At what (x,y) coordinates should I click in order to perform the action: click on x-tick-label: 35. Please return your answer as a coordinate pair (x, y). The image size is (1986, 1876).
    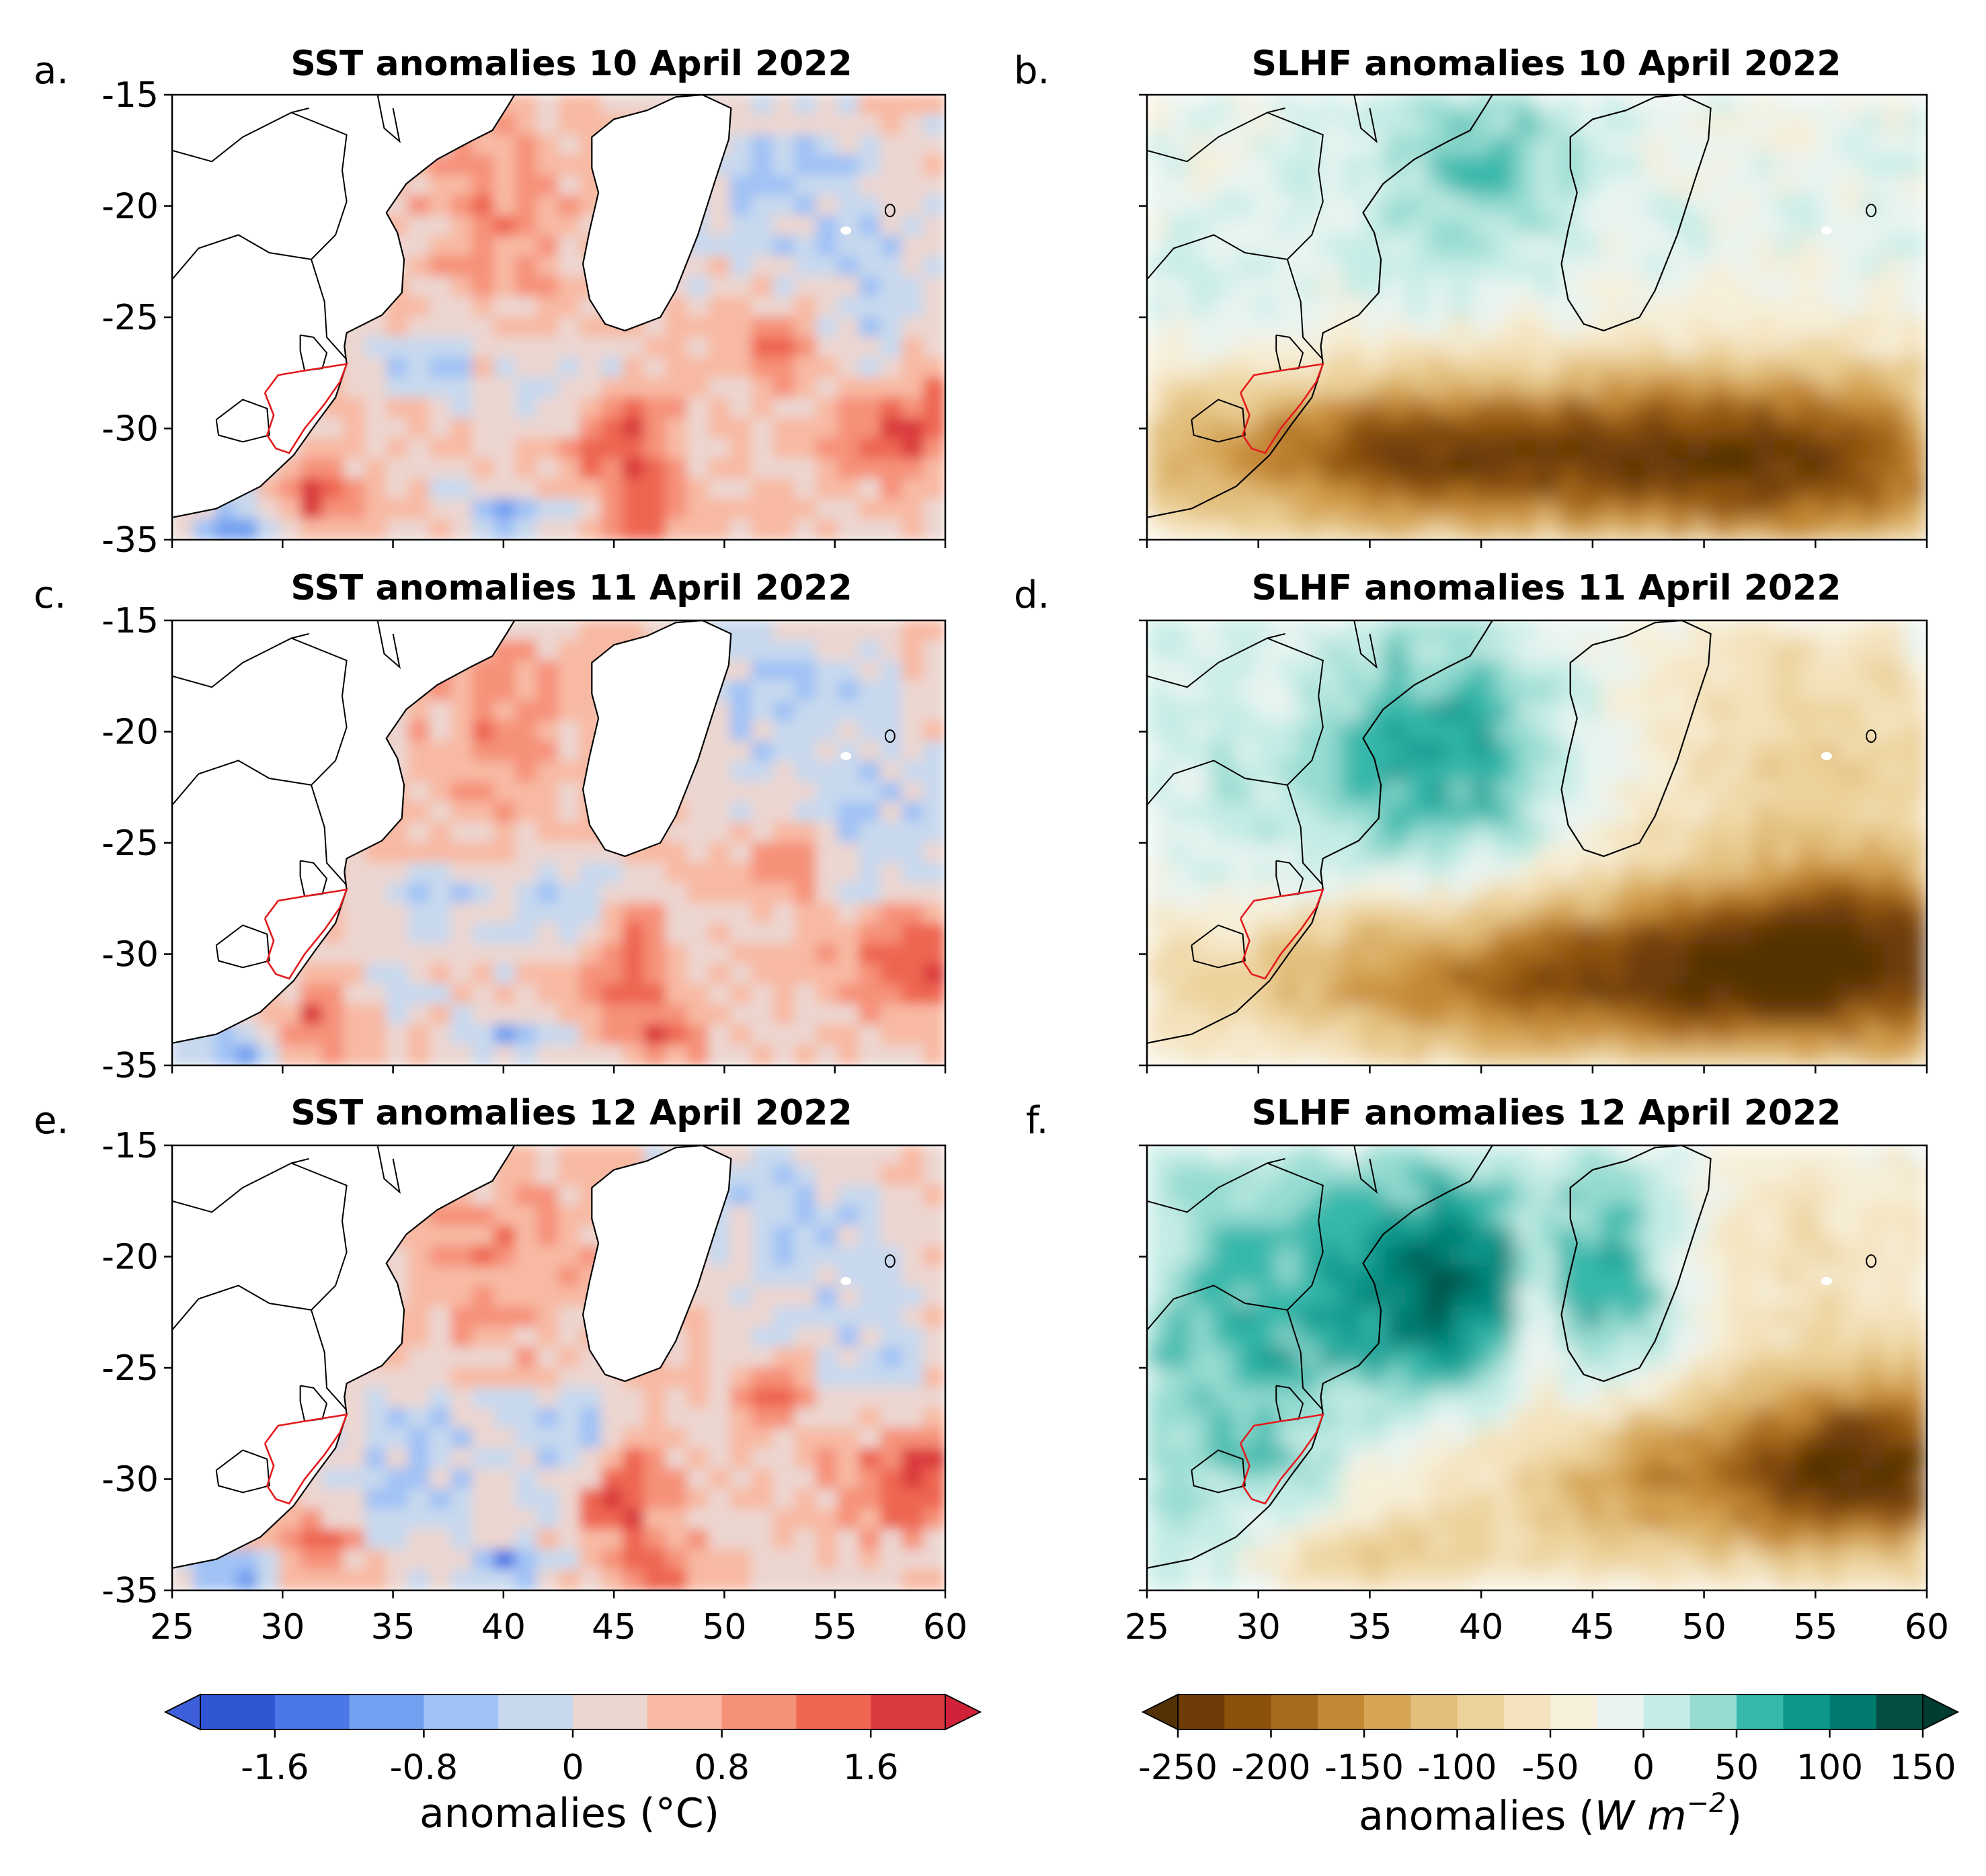
    Looking at the image, I should click on (393, 1627).